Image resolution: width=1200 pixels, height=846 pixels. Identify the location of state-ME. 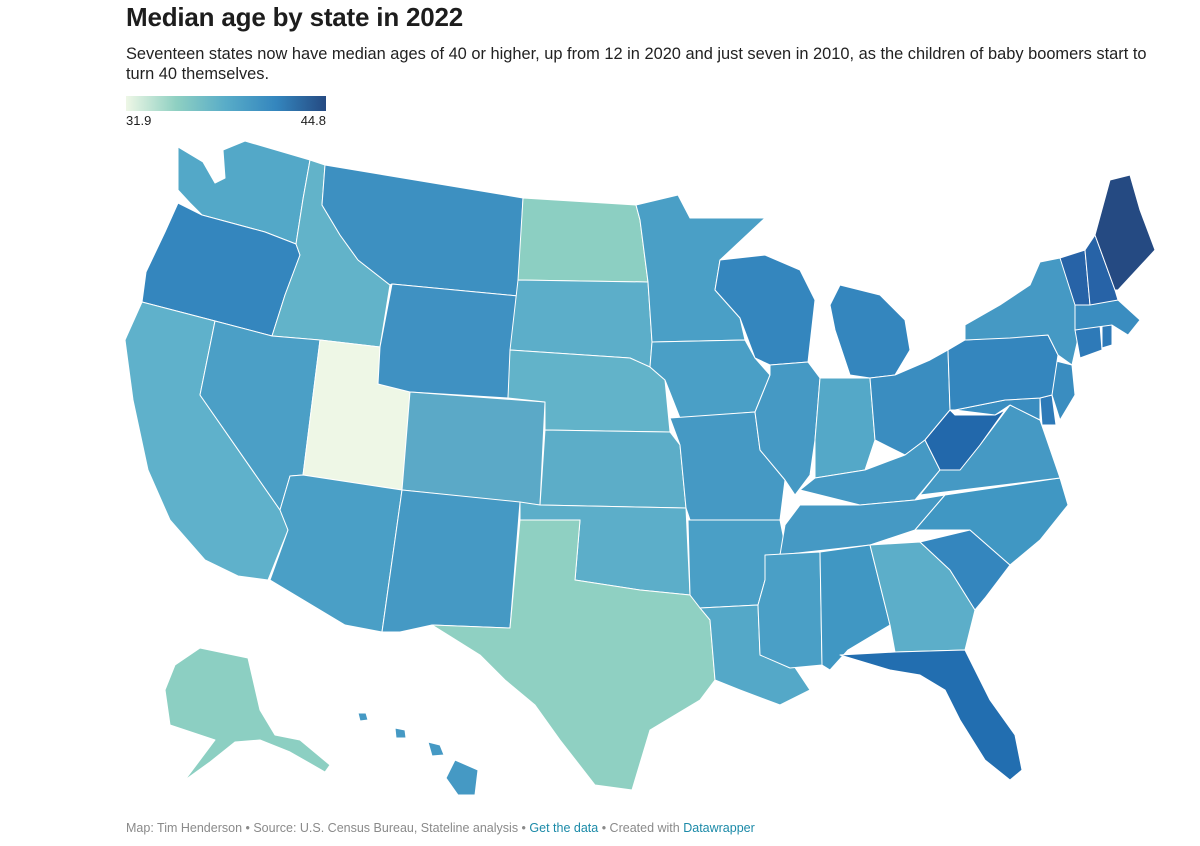
(1125, 232).